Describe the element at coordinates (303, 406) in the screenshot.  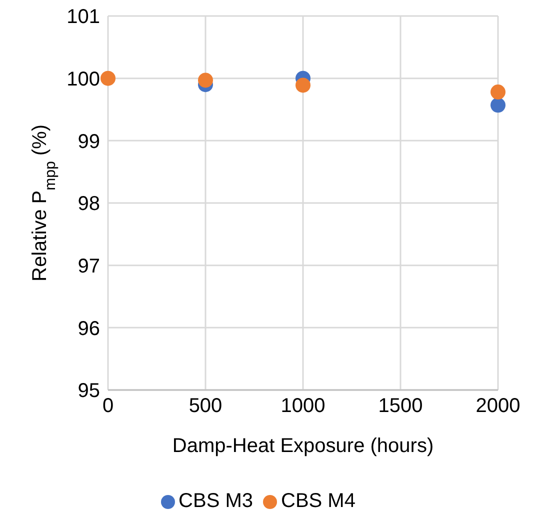
I see `x-tick-label: 1000` at that location.